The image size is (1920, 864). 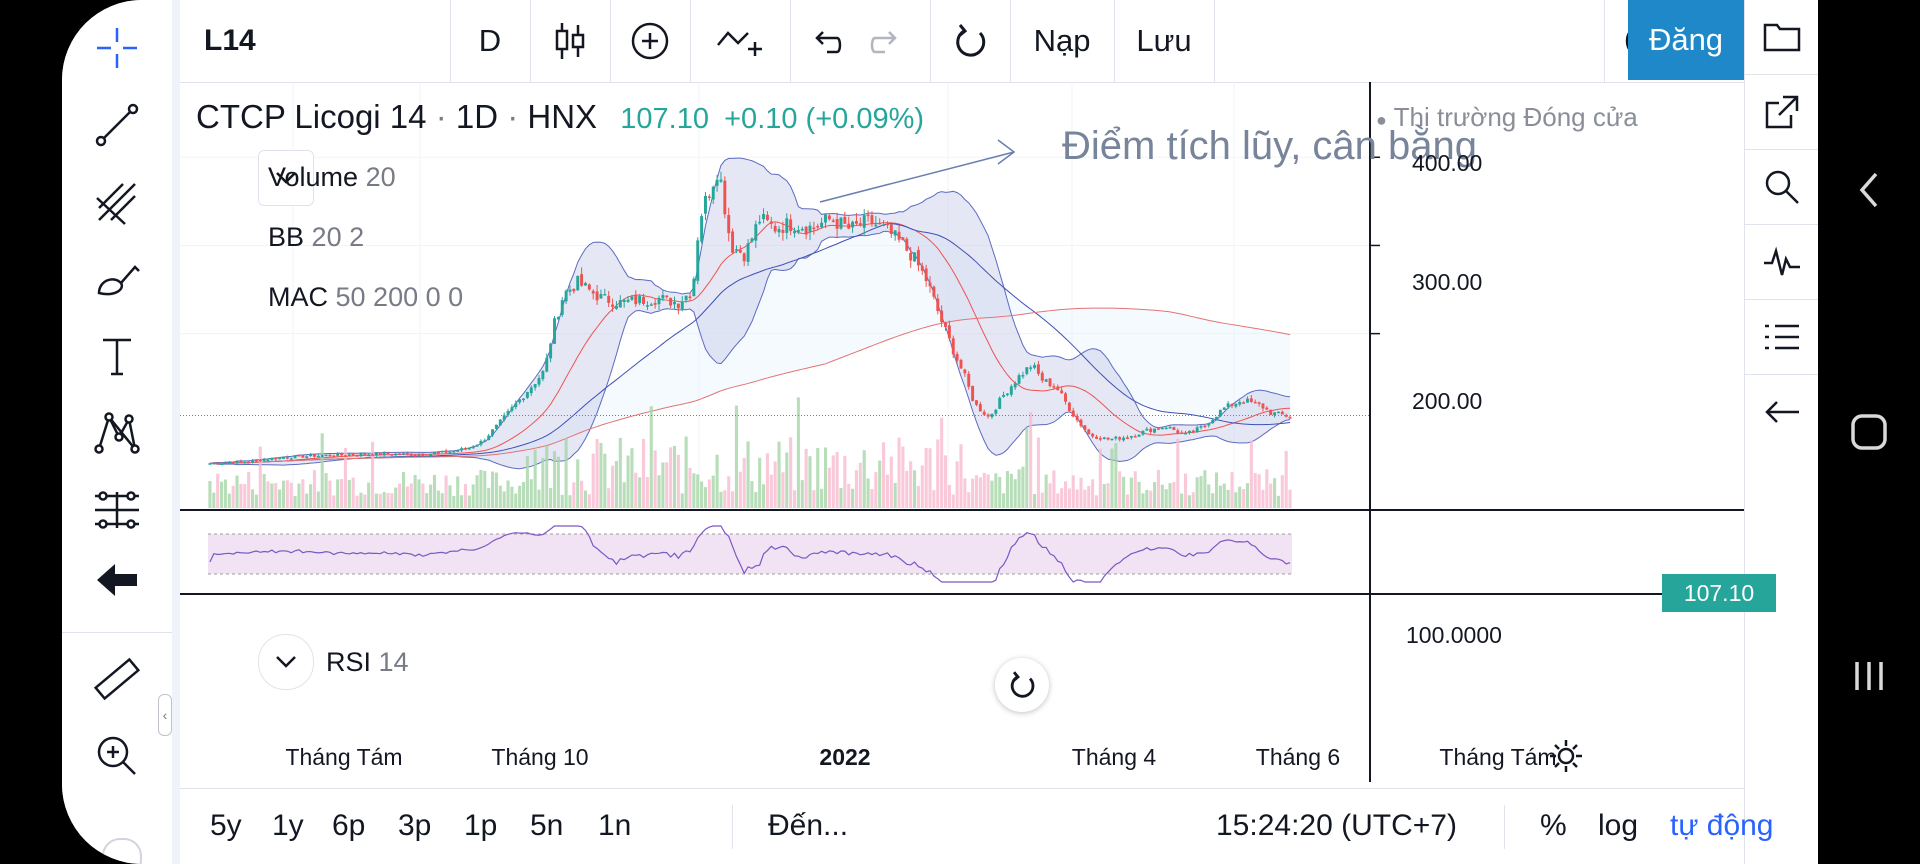 What do you see at coordinates (286, 178) in the screenshot?
I see `collapse-indicators-button` at bounding box center [286, 178].